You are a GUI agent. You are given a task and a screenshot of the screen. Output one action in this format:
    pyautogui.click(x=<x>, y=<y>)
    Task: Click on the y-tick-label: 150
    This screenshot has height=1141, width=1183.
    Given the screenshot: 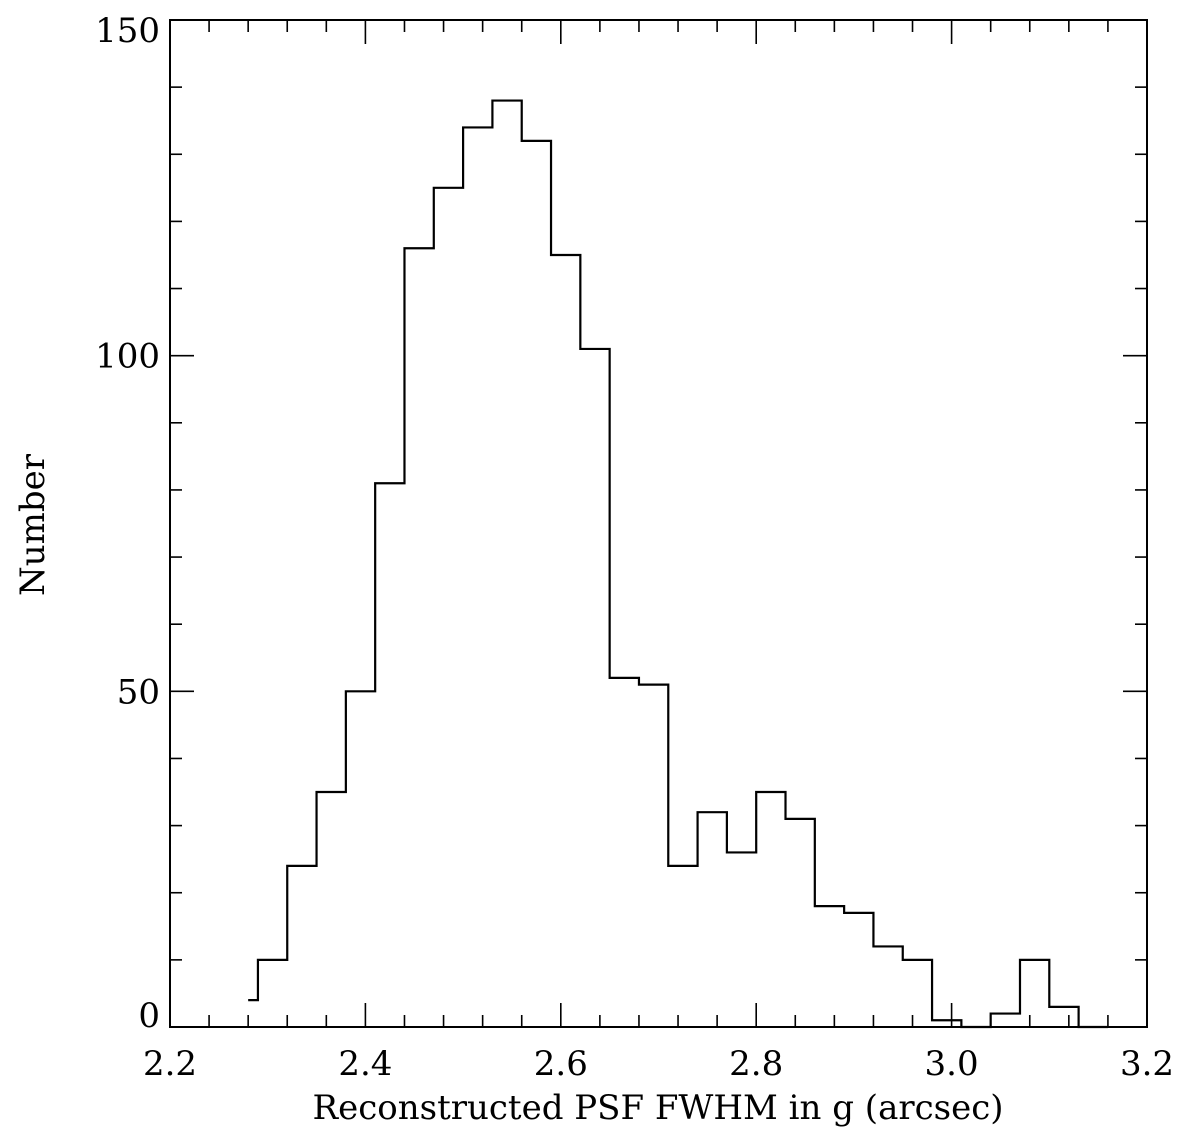 What is the action you would take?
    pyautogui.click(x=127, y=31)
    